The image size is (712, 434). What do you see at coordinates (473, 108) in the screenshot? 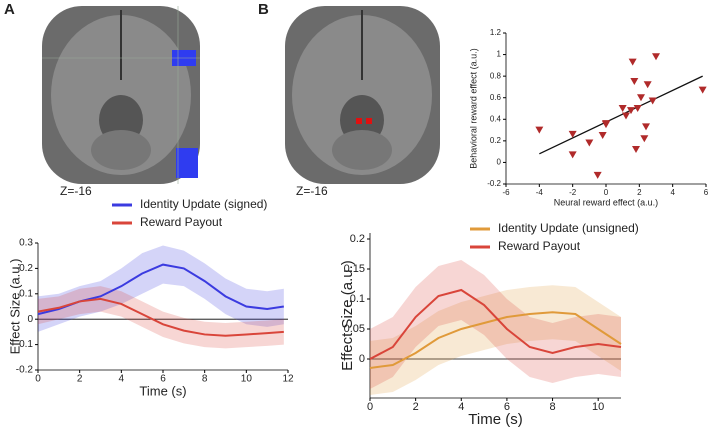
I see `y-axis-label: Behavioral reward effect (a.u.)` at bounding box center [473, 108].